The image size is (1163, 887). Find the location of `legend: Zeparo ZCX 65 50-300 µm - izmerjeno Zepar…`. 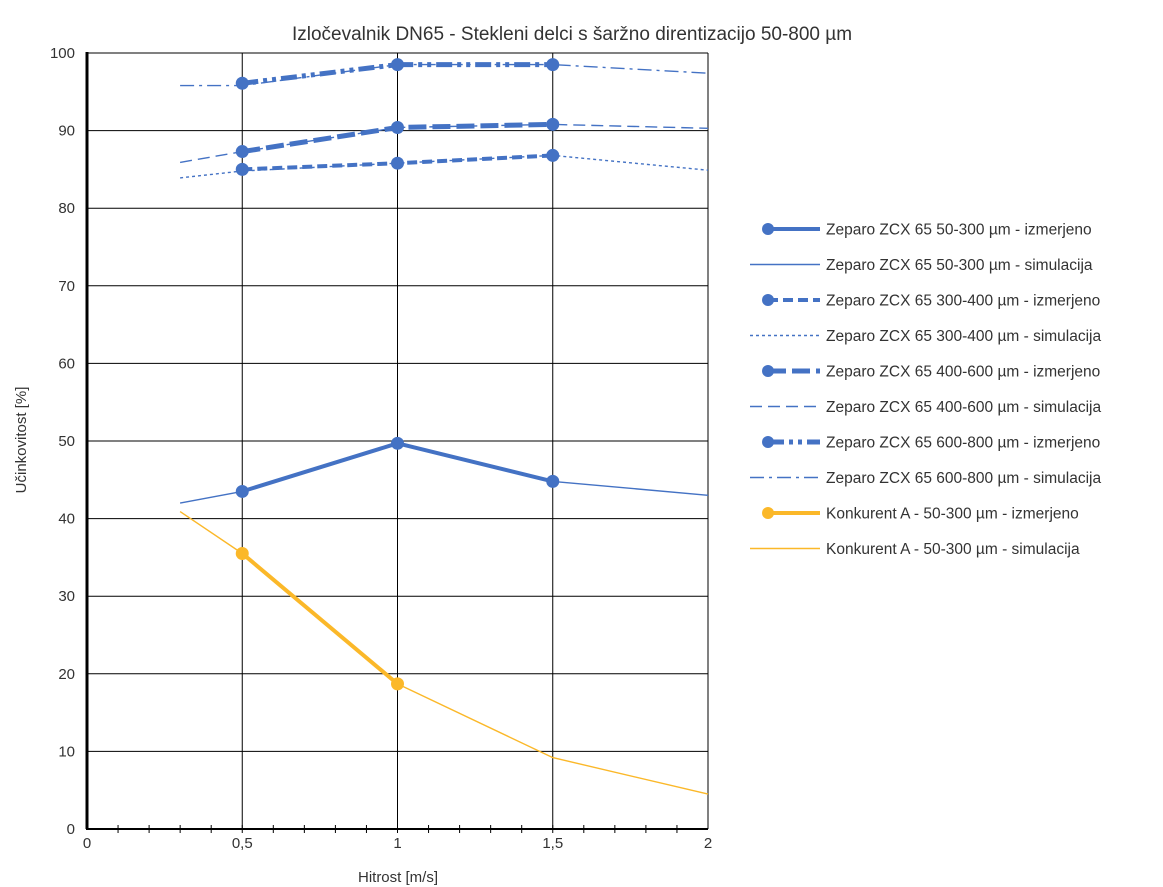

legend: Zeparo ZCX 65 50-300 µm - izmerjeno Zepar… is located at coordinates (926, 390).